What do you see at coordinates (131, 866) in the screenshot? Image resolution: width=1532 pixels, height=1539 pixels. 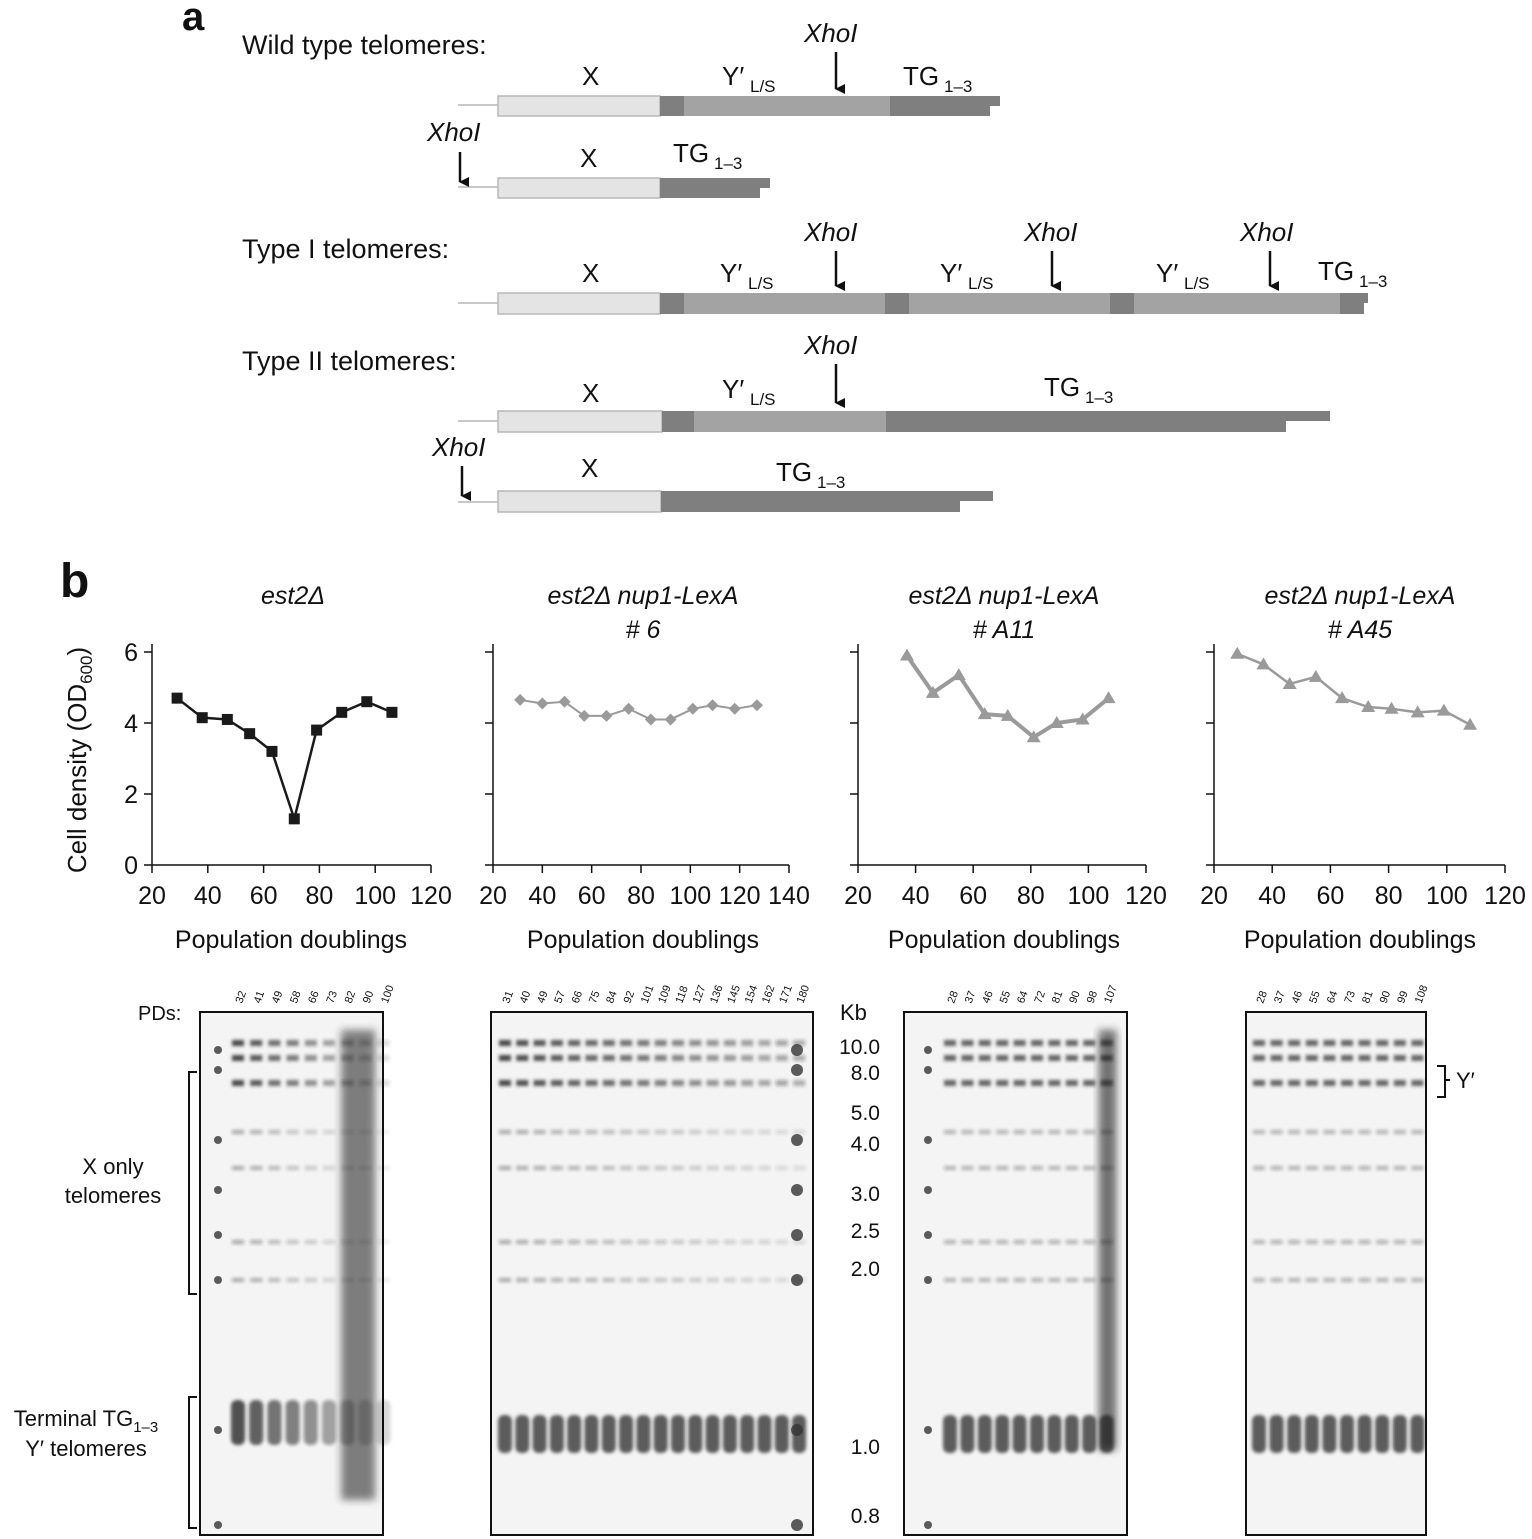 I see `y-tick-label: 0` at bounding box center [131, 866].